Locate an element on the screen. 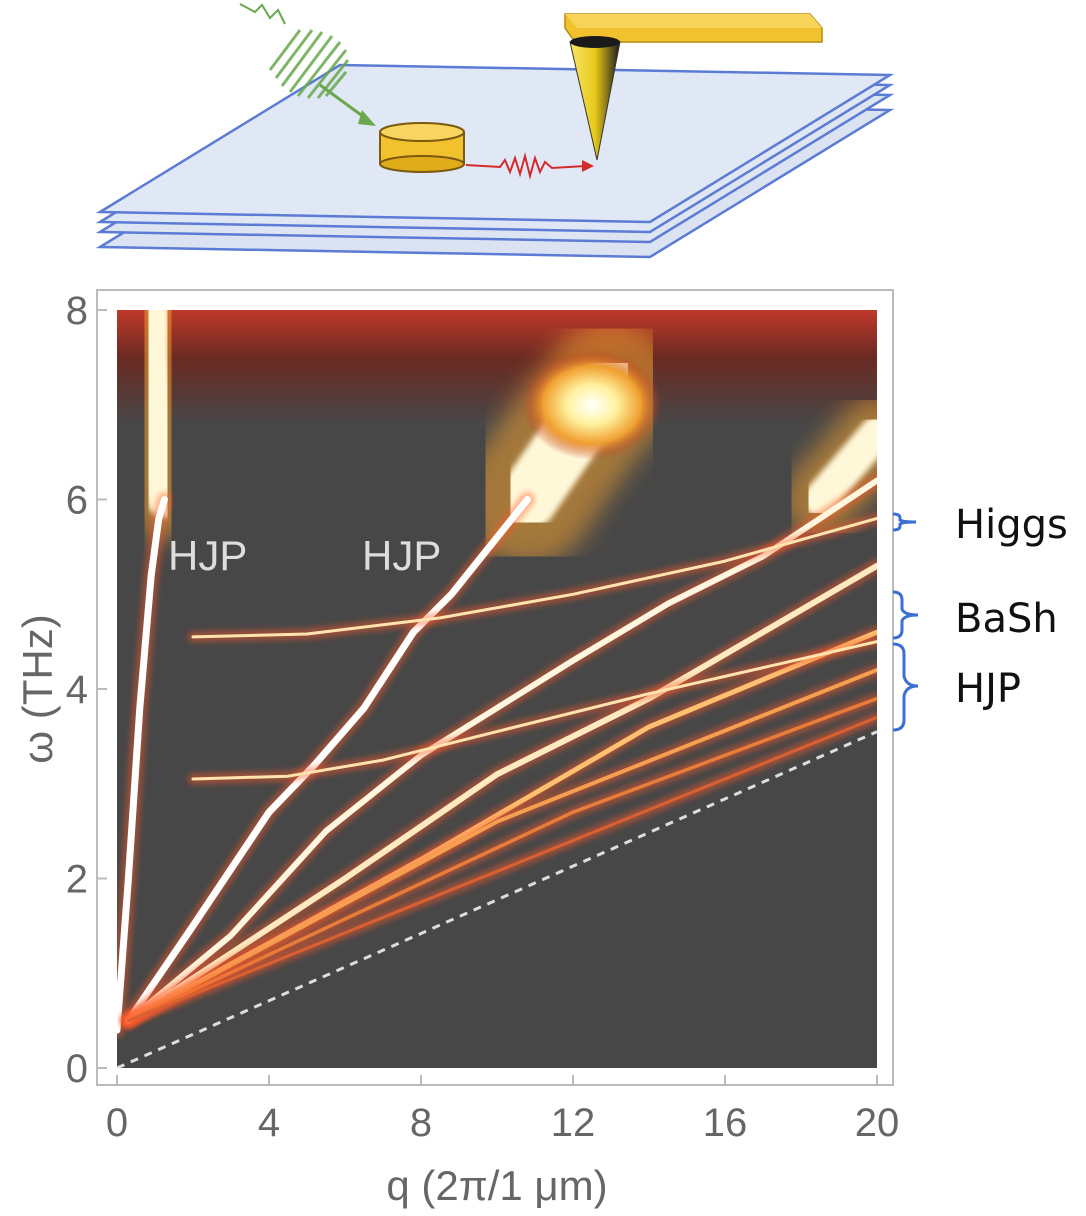 The image size is (1086, 1216). hjp-bracket is located at coordinates (905, 687).